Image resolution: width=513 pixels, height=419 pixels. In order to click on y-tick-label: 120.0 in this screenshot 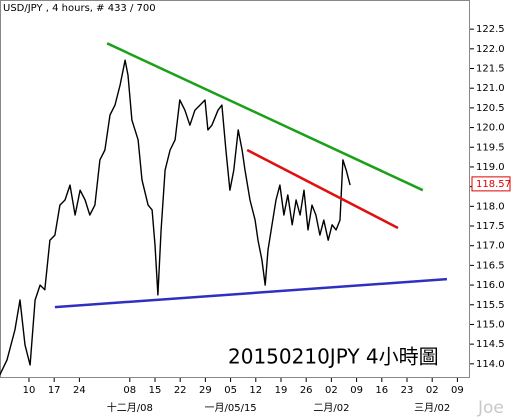, I will do `click(490, 128)`.